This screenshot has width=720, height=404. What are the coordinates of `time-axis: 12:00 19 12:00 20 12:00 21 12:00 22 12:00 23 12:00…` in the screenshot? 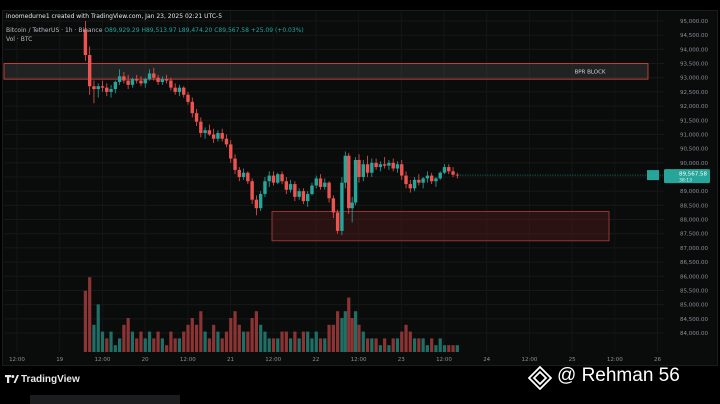 It's located at (335, 360).